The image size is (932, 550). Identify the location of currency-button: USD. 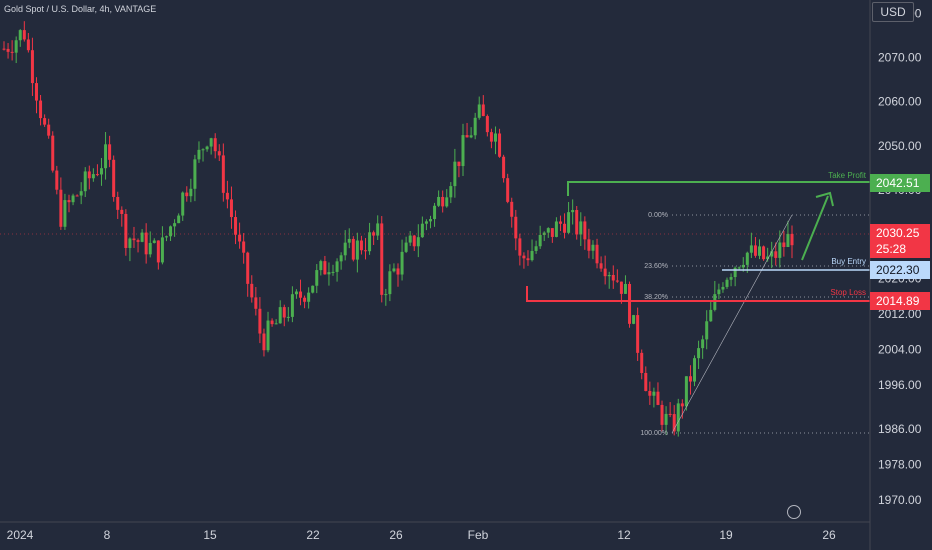
(893, 12).